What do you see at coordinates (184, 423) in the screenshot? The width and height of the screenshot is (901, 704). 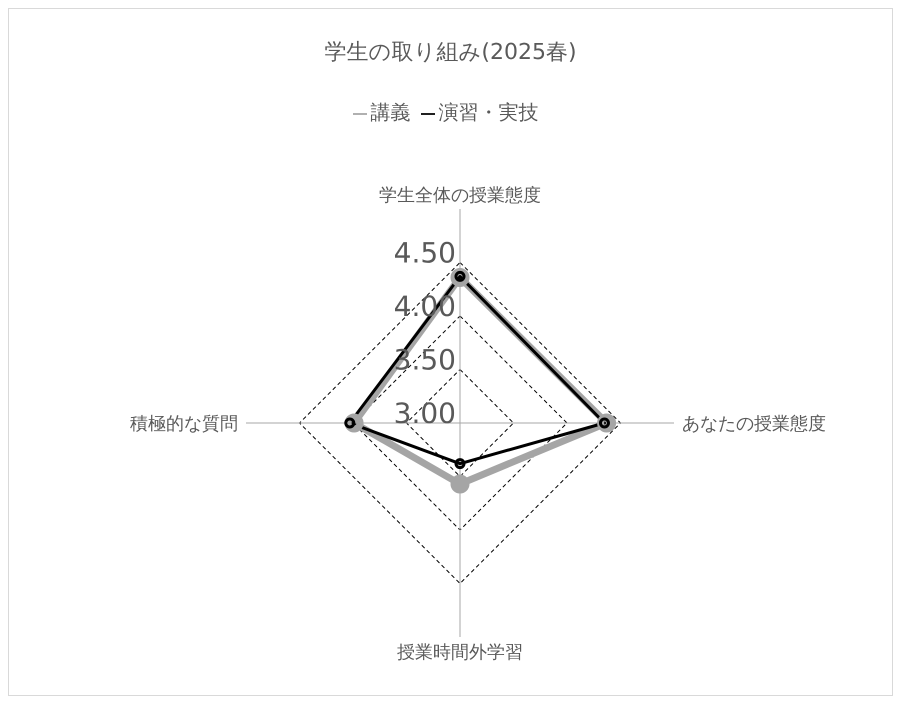 I see `spoke-label: 積極的な質問` at bounding box center [184, 423].